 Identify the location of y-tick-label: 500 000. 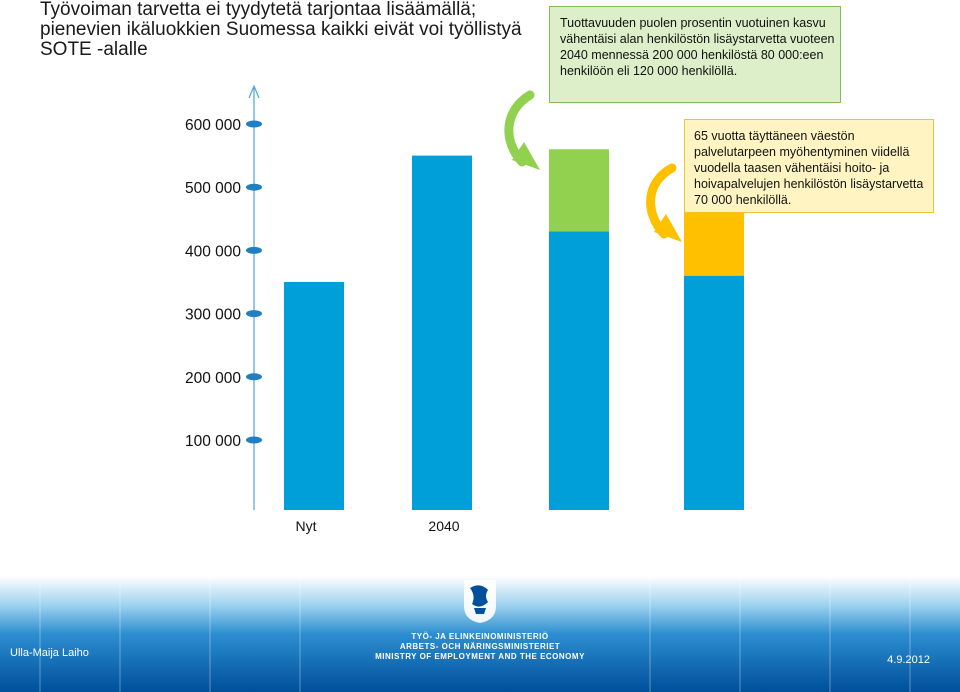
(213, 188).